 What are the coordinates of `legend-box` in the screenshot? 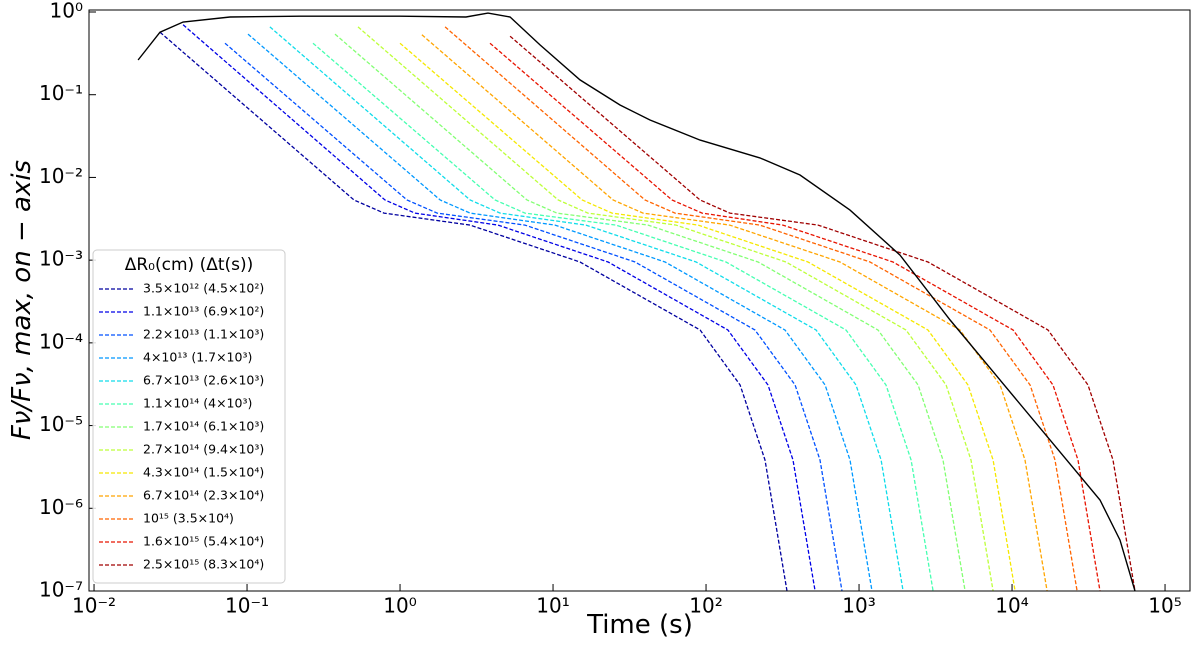 It's located at (189, 416).